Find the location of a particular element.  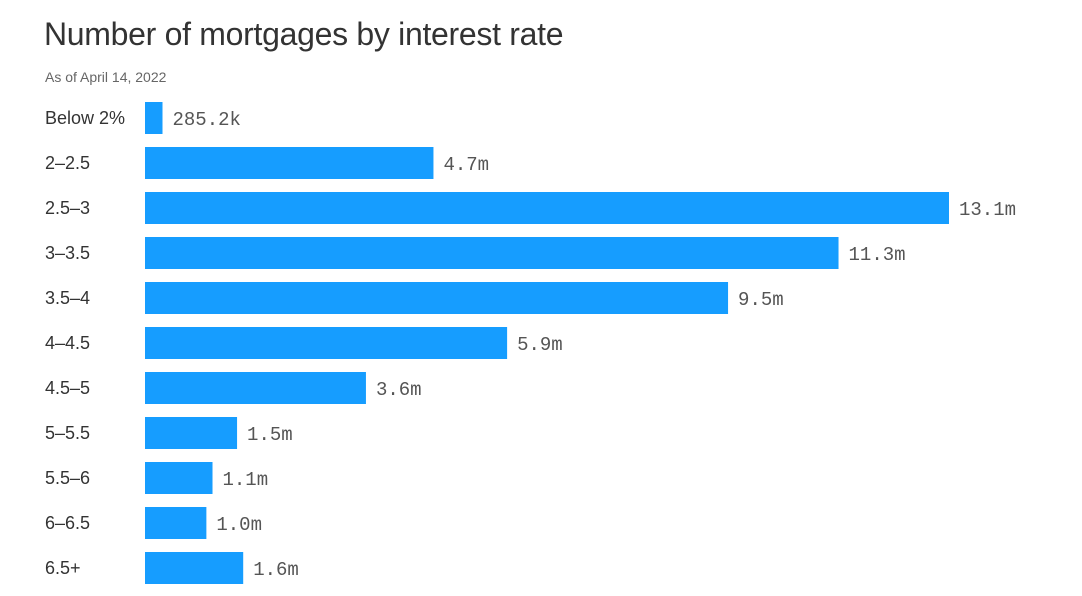

value-label: 5.9m is located at coordinates (540, 345).